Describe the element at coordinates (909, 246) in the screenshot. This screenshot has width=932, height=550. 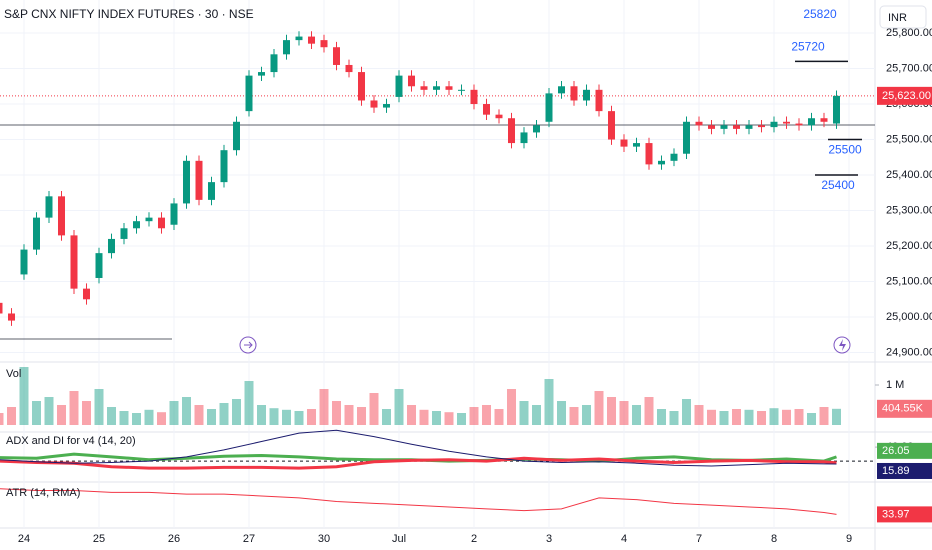
I see `y-tick-label: 25,200.00` at that location.